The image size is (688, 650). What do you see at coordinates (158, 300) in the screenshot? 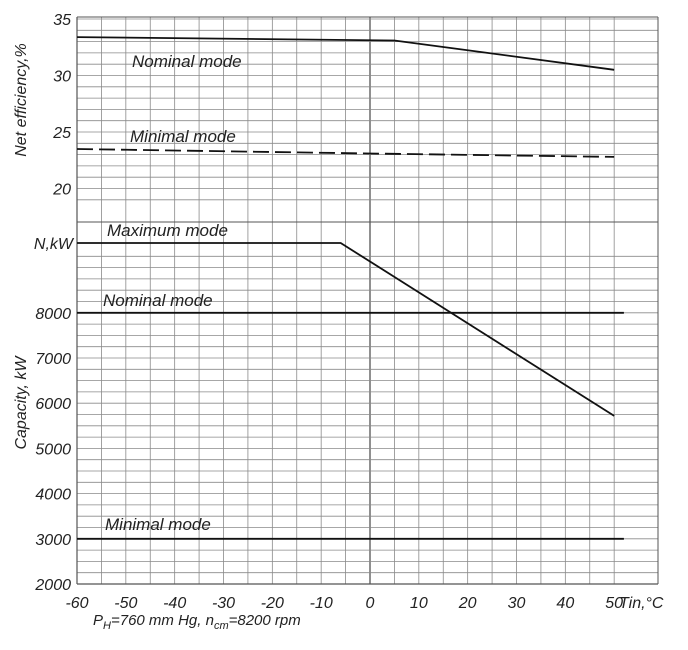
I see `series-label-3: Nominal mode` at bounding box center [158, 300].